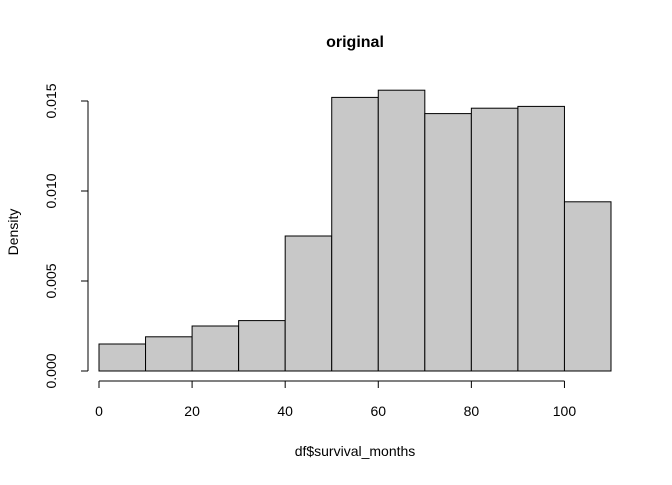 The height and width of the screenshot is (485, 672). I want to click on x-tick-label: 80, so click(472, 411).